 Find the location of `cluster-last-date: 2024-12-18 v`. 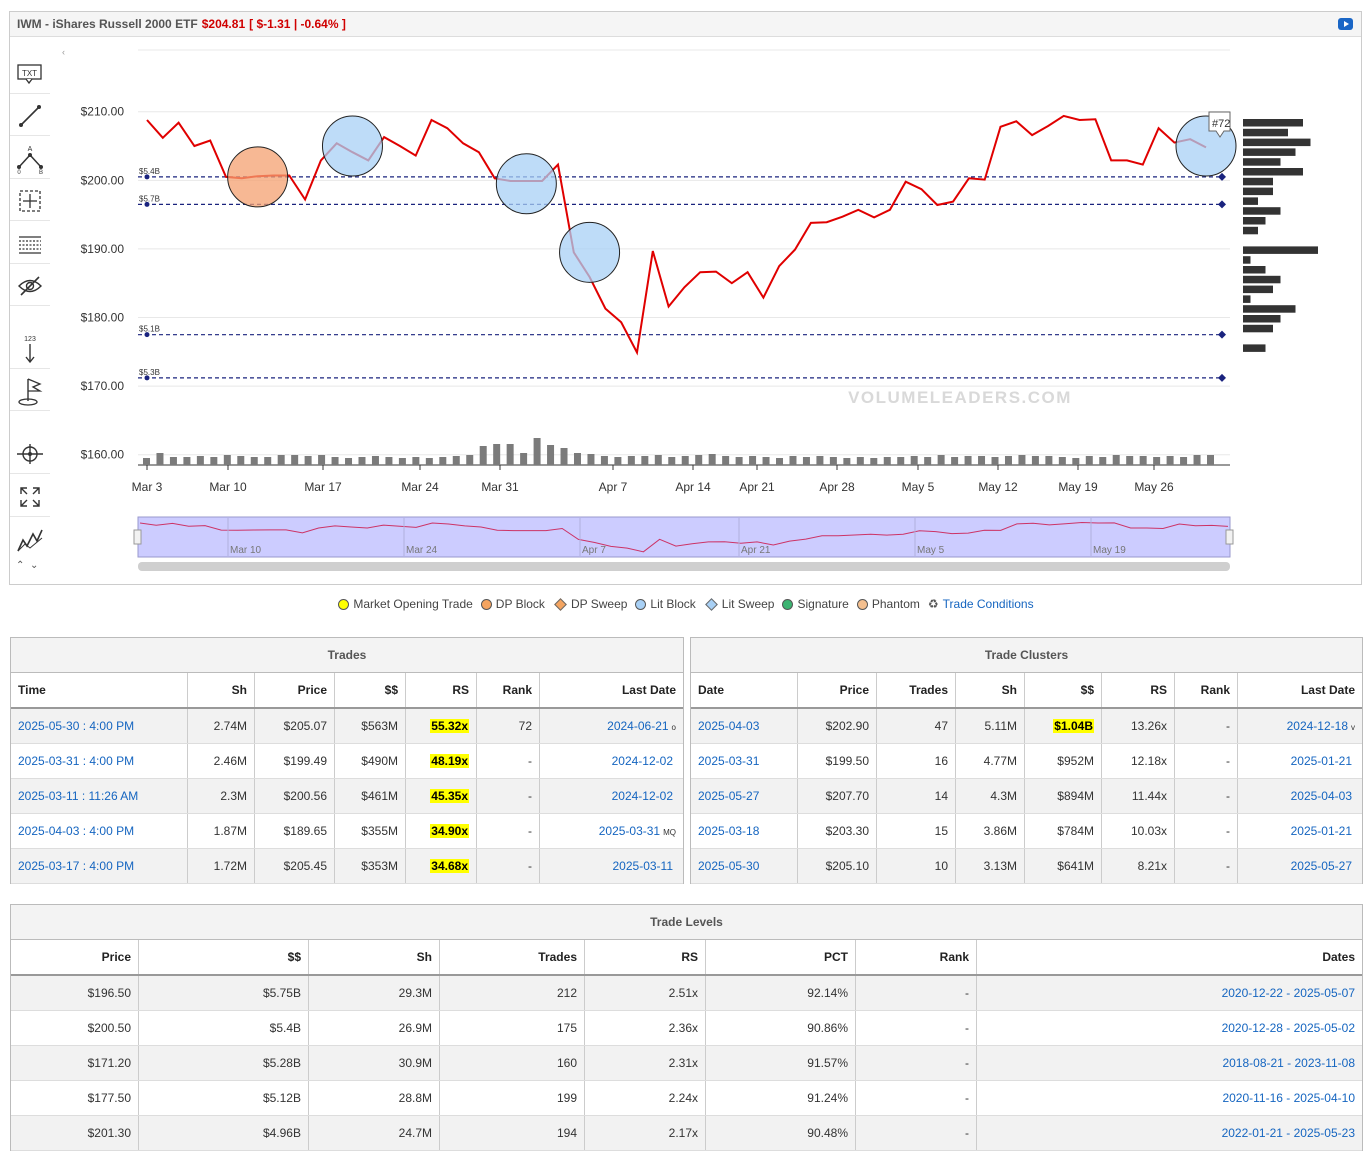

cluster-last-date: 2024-12-18 v is located at coordinates (1299, 726).